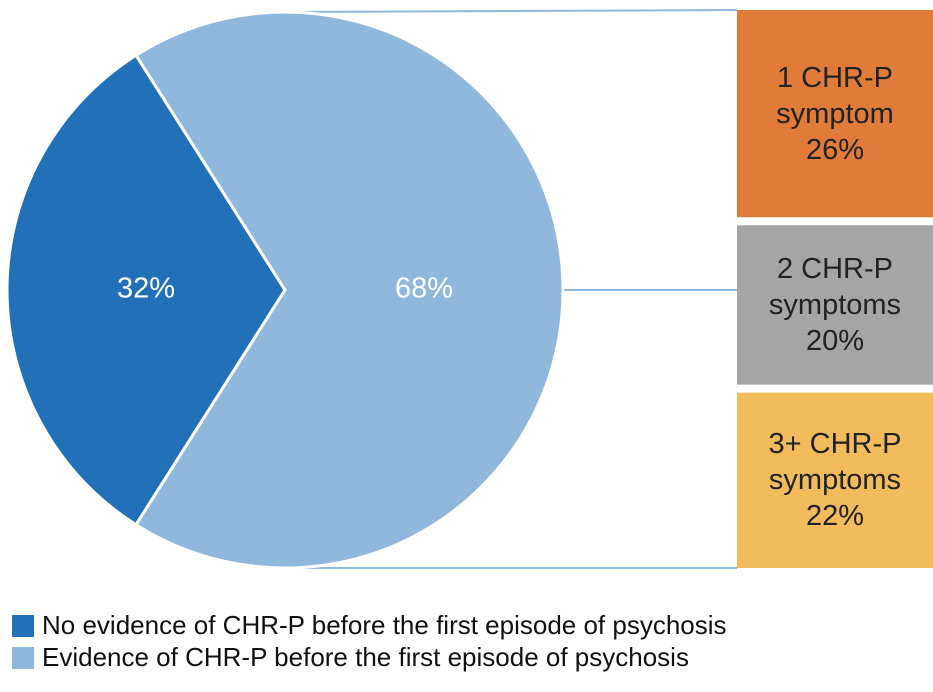 This screenshot has height=692, width=933. What do you see at coordinates (835, 149) in the screenshot?
I see `segment-value: 26%` at bounding box center [835, 149].